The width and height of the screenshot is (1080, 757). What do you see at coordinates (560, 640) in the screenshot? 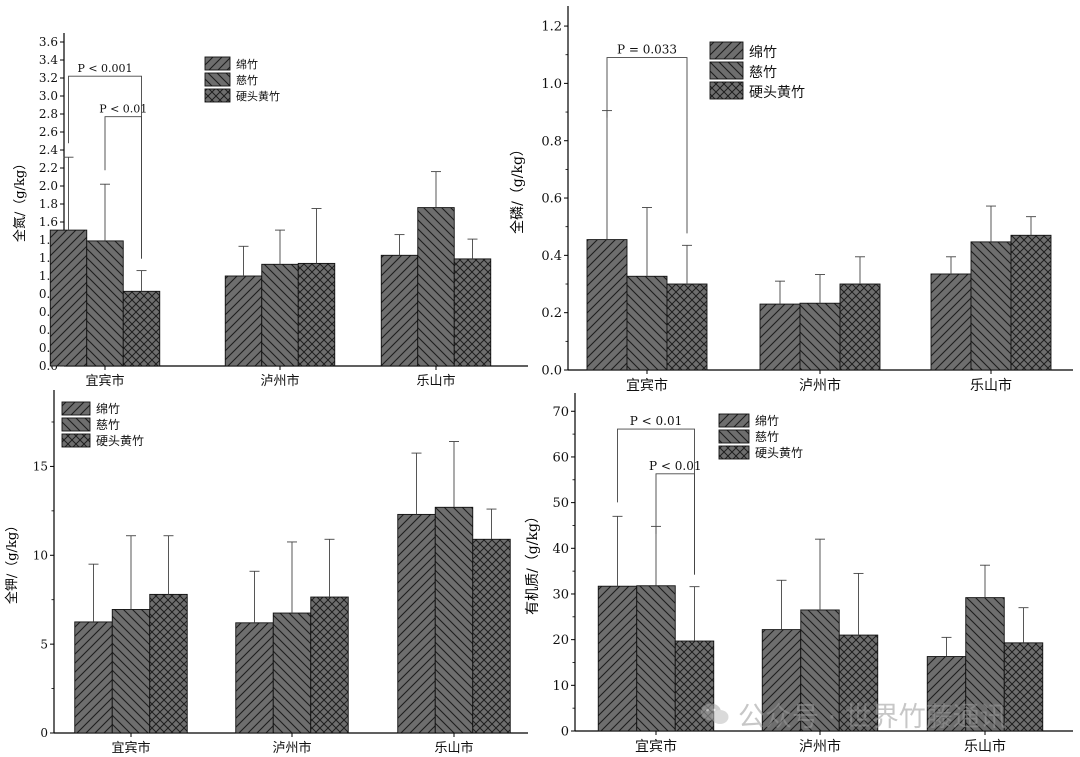
I see `y-tick-label: 20` at bounding box center [560, 640].